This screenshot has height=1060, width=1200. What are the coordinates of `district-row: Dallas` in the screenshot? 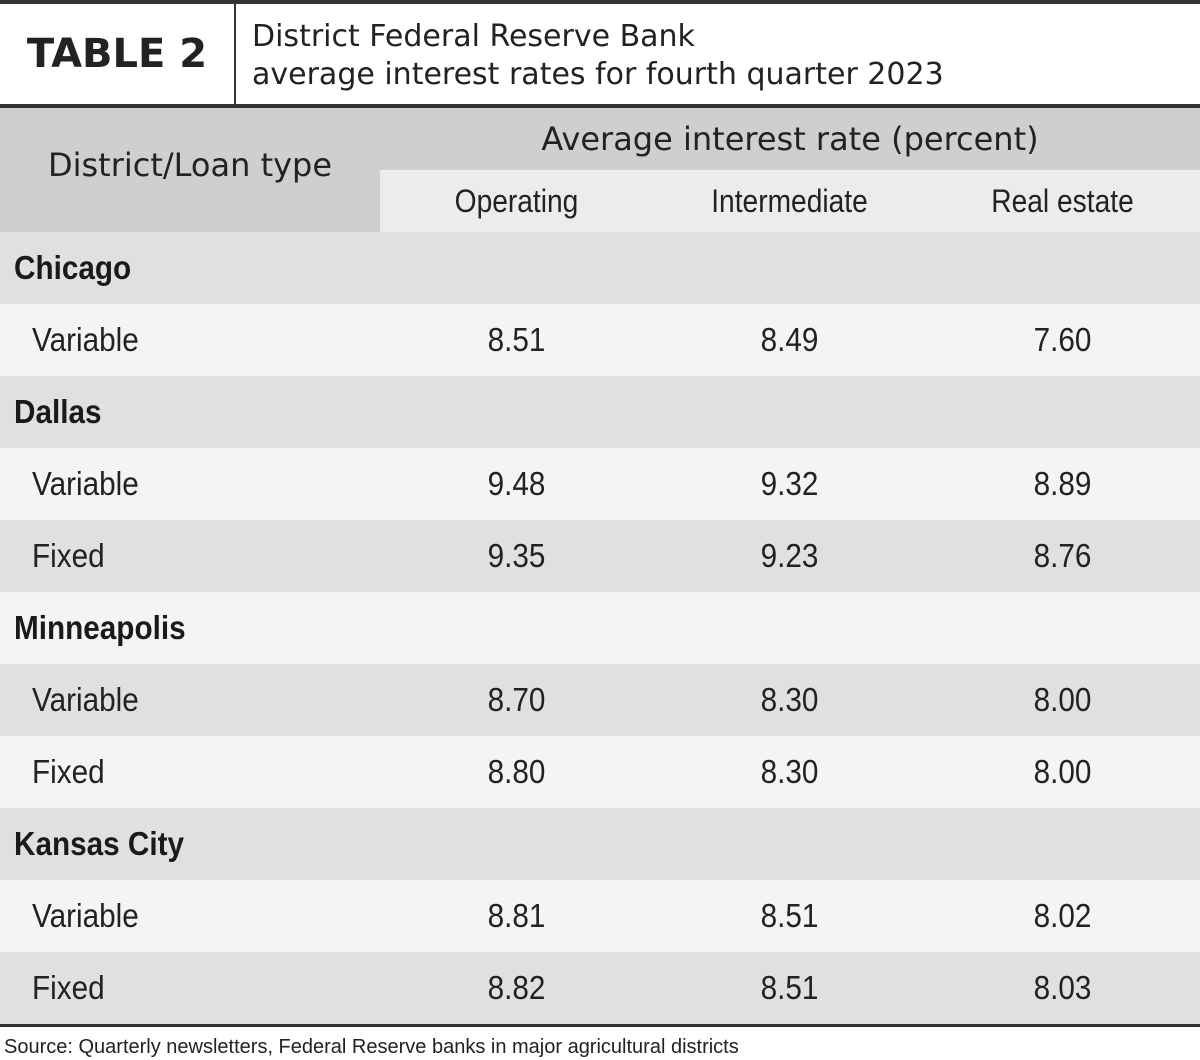 It's located at (600, 412).